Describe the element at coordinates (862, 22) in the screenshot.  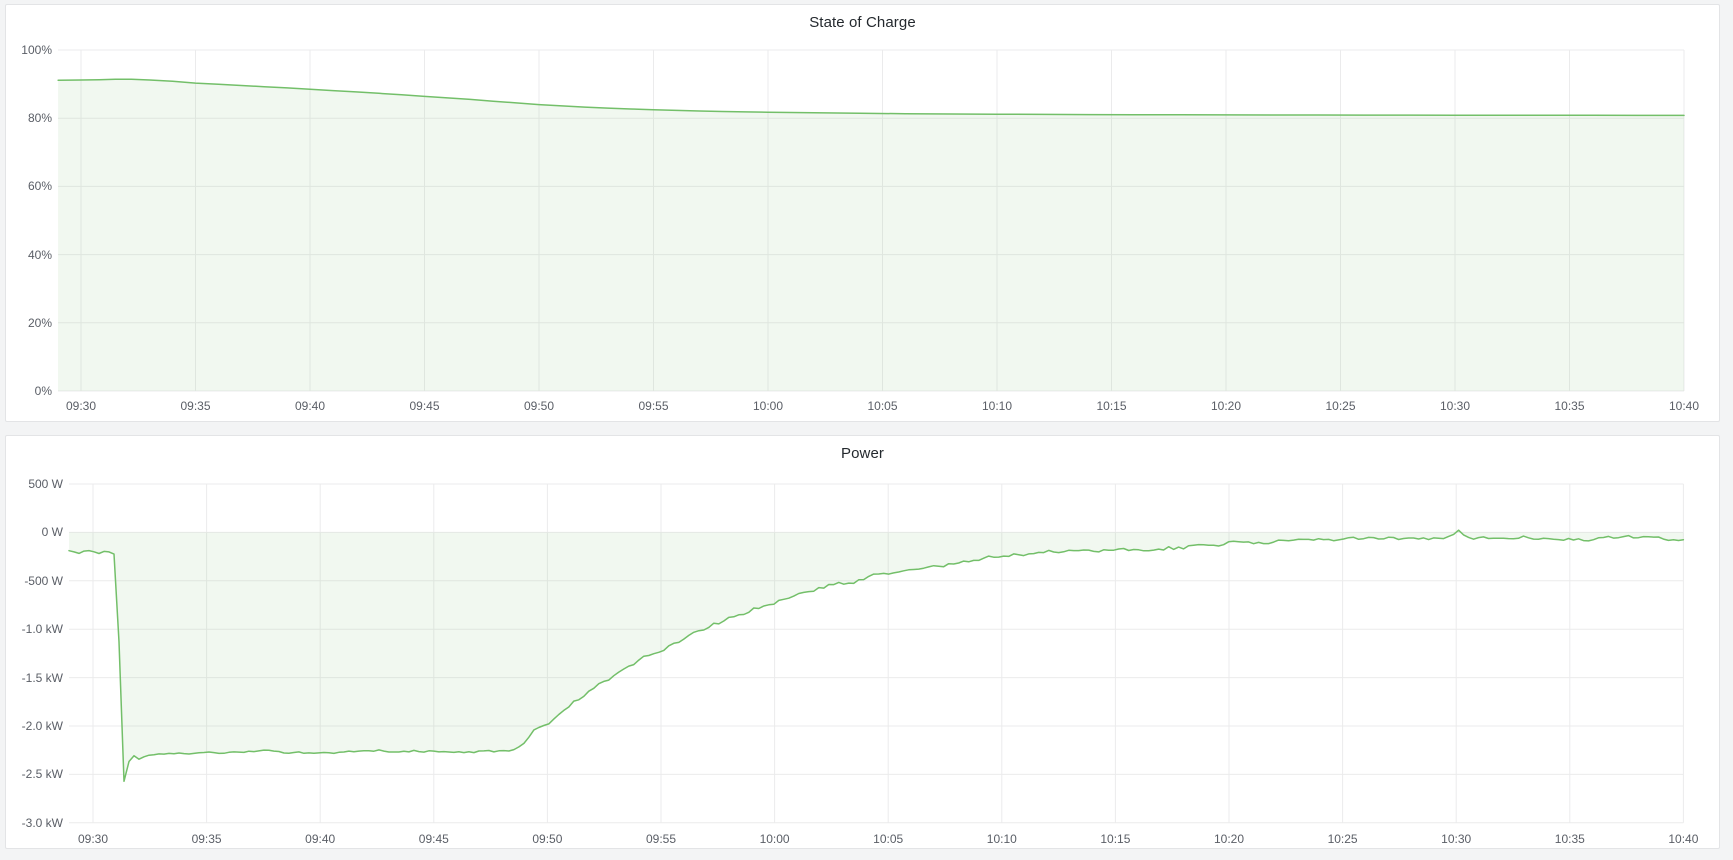
I see `soc-panel-title: State of Charge` at that location.